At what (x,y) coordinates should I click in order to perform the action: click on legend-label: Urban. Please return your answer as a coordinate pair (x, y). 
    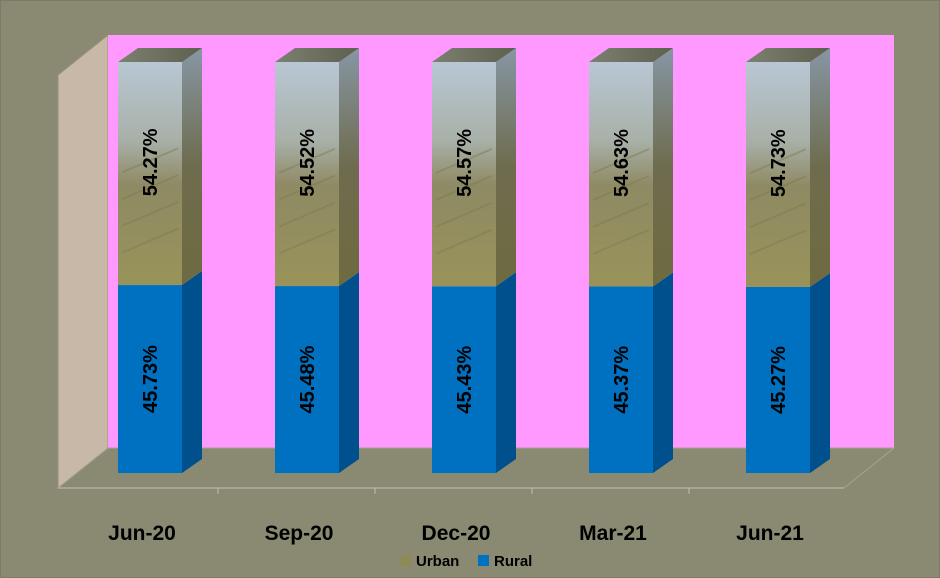
    Looking at the image, I should click on (437, 561).